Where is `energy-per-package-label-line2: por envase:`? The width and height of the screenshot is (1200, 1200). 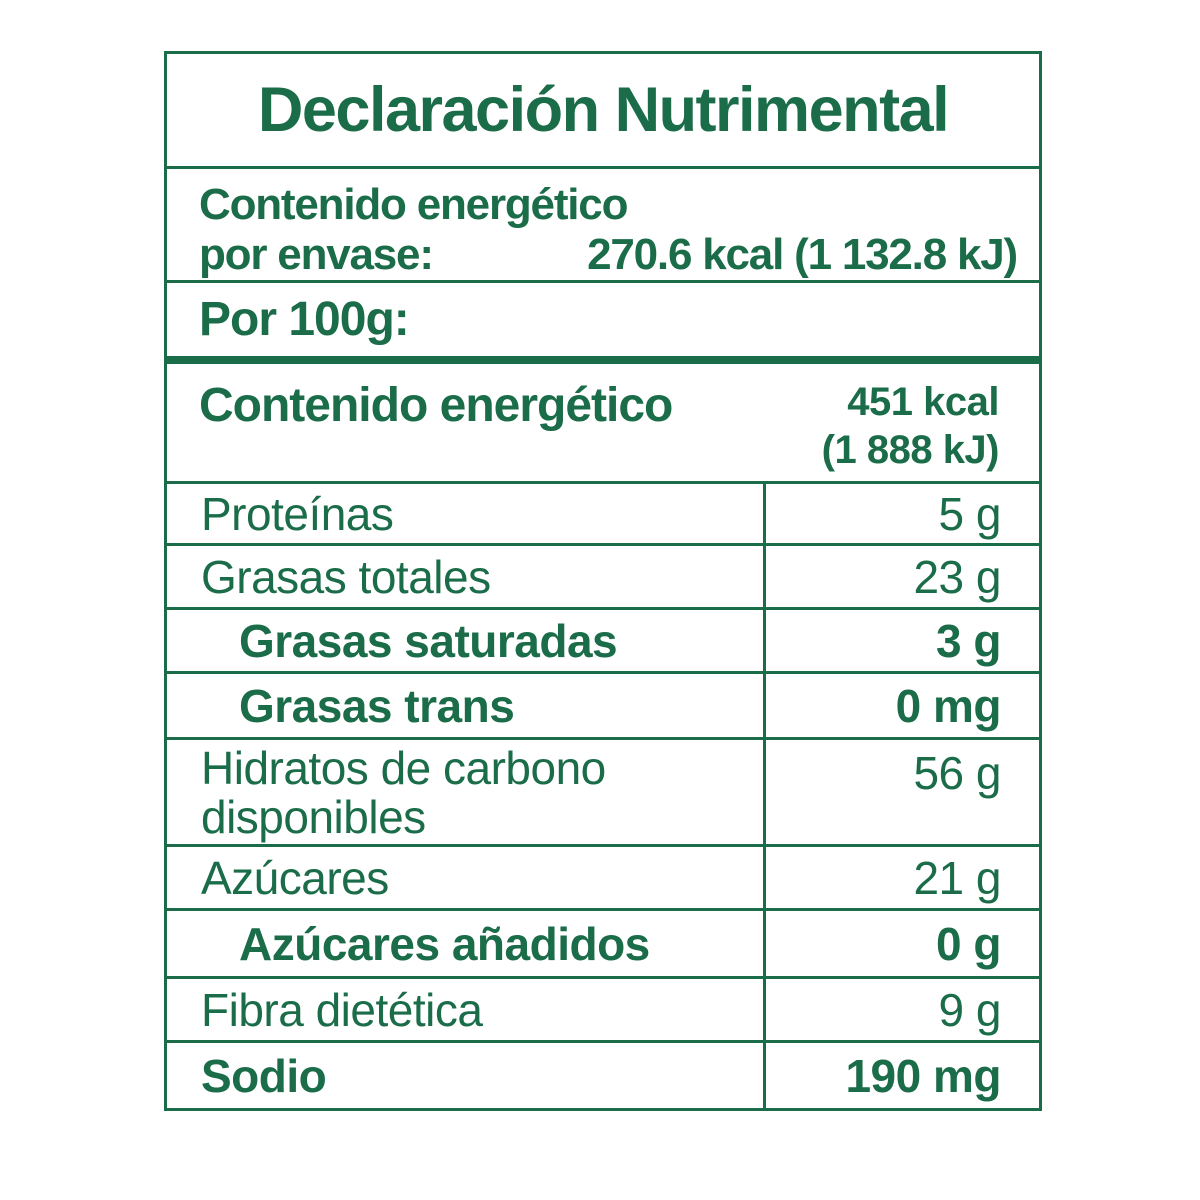 energy-per-package-label-line2: por envase: is located at coordinates (316, 254).